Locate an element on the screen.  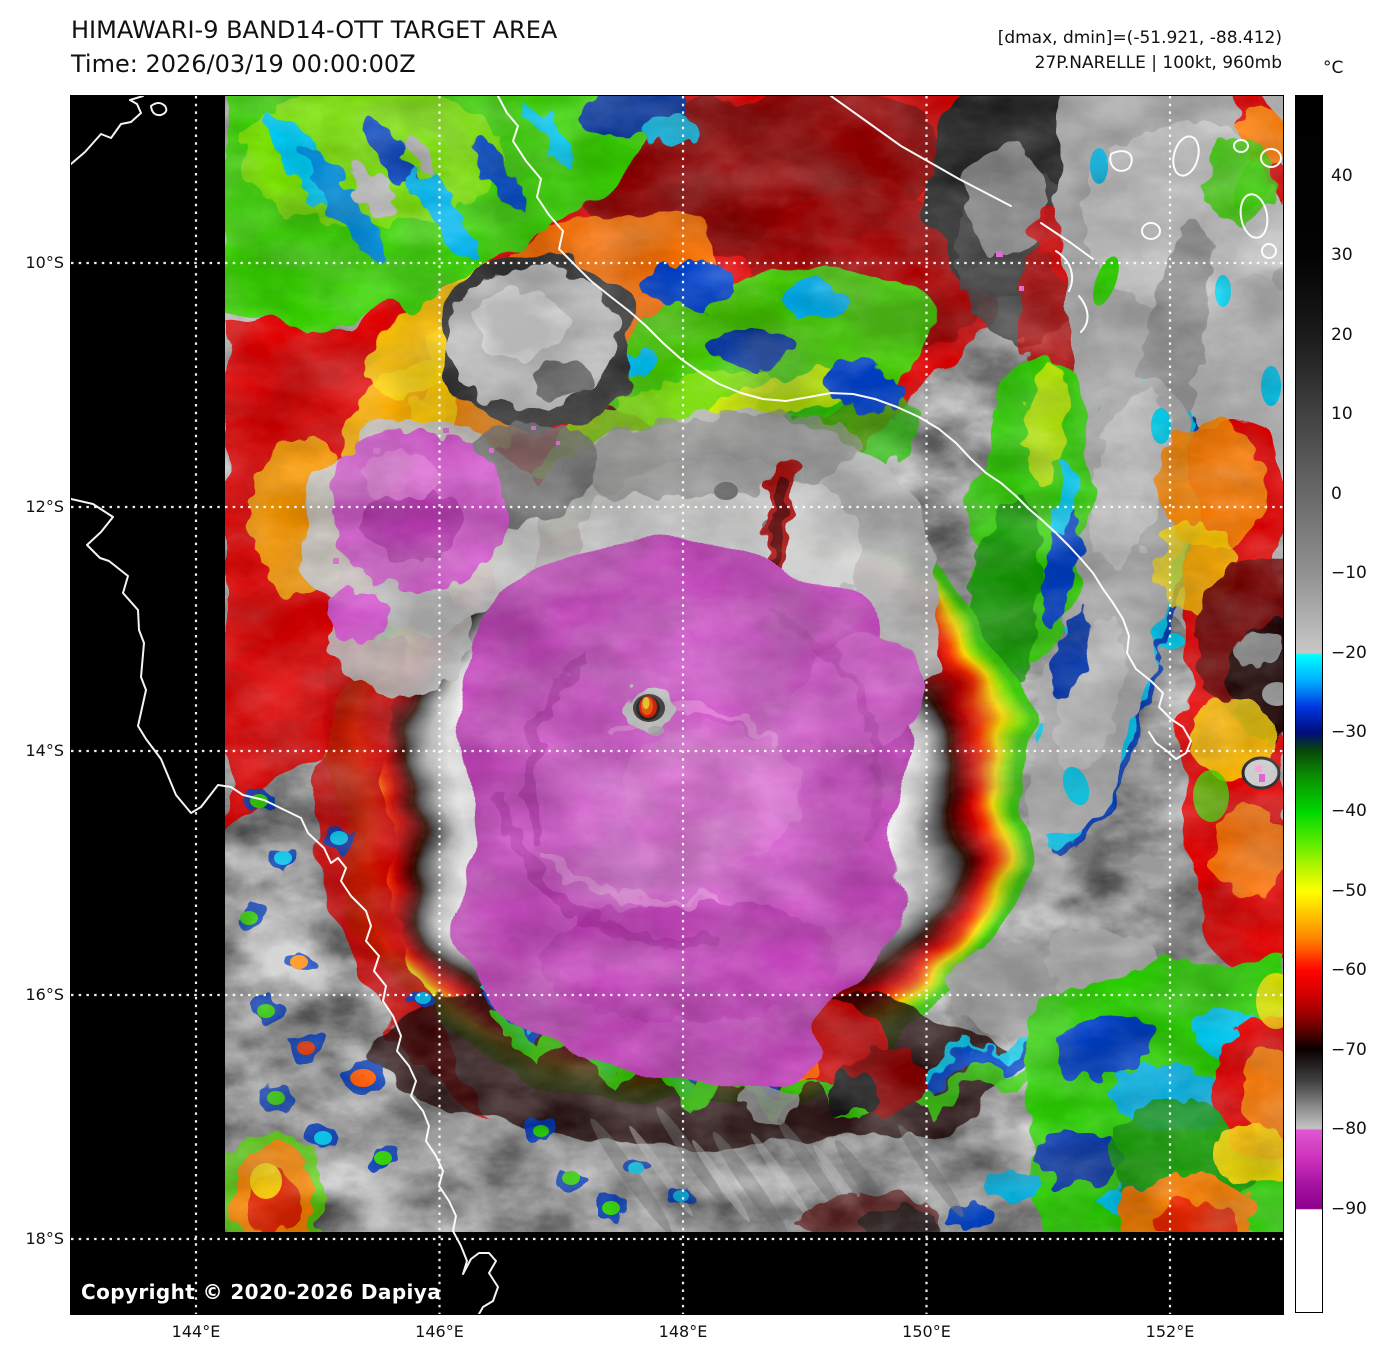
dmax-dmin-label: [dmax, dmin]=(-51.921, -88.412) is located at coordinates (1139, 38).